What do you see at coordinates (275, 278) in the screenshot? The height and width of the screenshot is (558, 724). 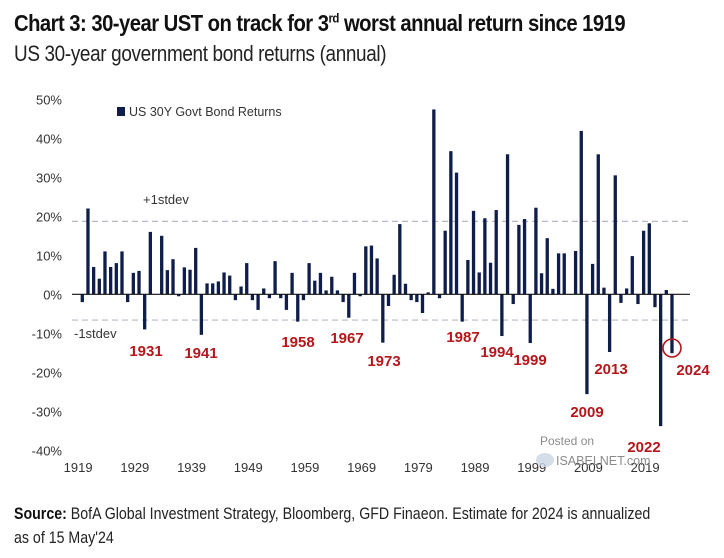 I see `bar-1954` at bounding box center [275, 278].